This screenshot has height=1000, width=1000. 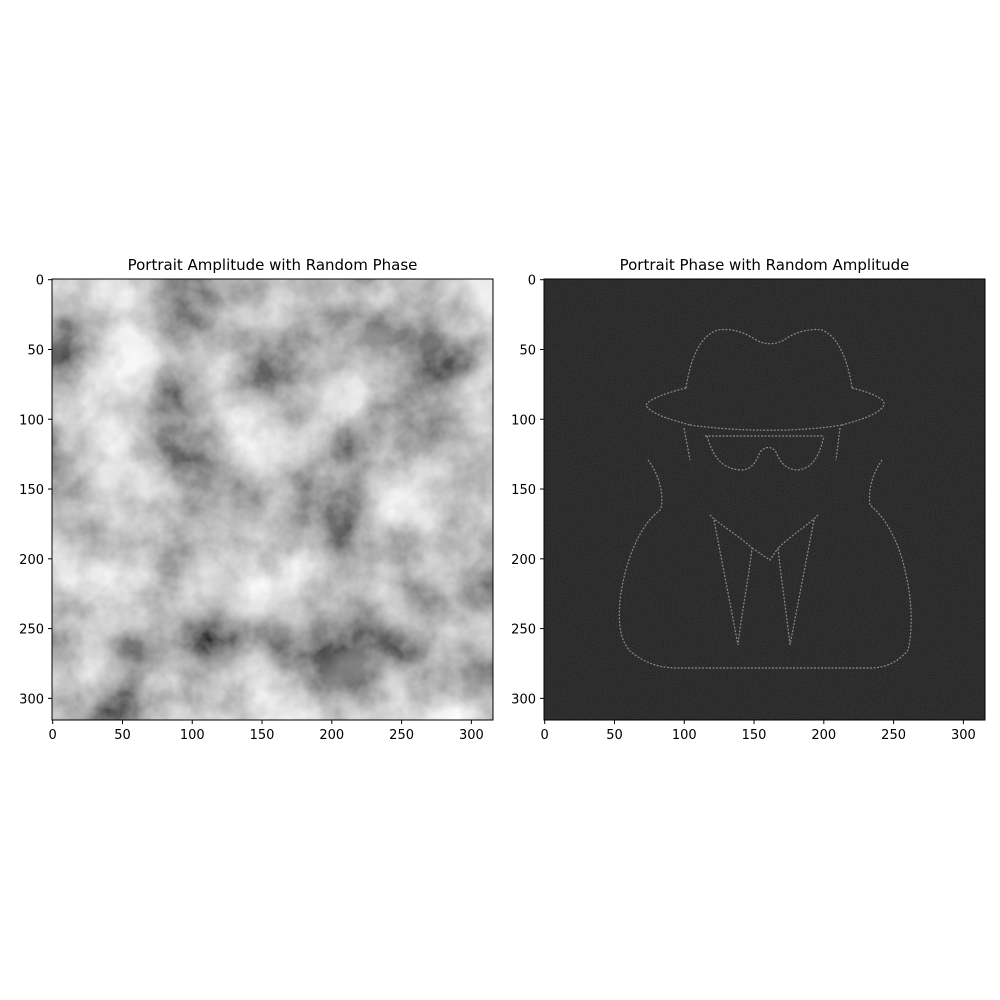 What do you see at coordinates (40, 281) in the screenshot?
I see `left-y-tick-label: 0` at bounding box center [40, 281].